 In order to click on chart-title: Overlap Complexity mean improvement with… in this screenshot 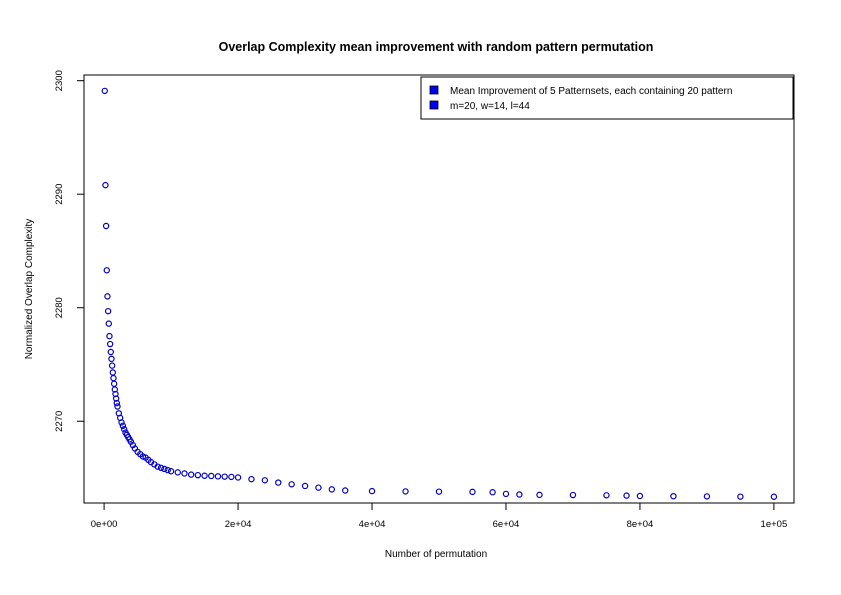, I will do `click(436, 47)`.